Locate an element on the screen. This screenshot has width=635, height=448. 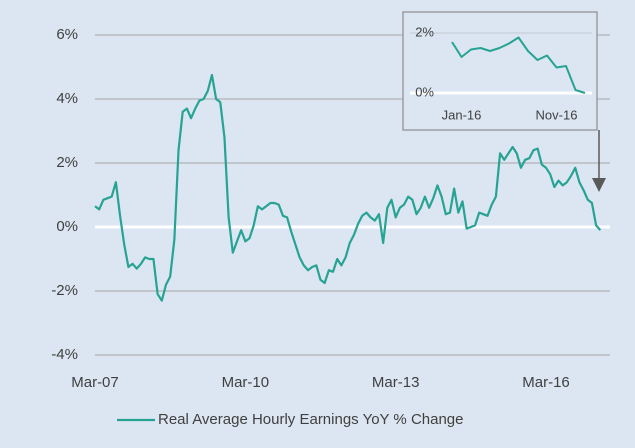
x-tick-label: Nov-16 is located at coordinates (557, 114).